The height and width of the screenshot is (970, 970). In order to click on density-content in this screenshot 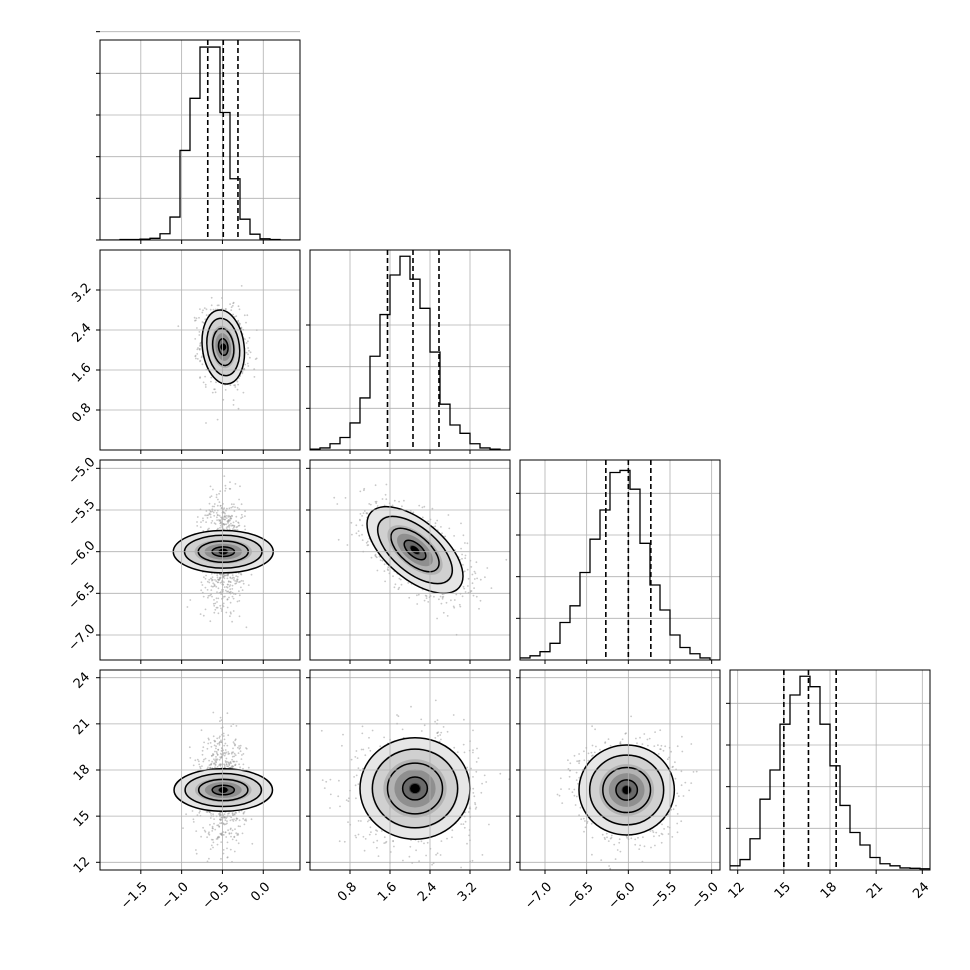, I will do `click(223, 795)`.